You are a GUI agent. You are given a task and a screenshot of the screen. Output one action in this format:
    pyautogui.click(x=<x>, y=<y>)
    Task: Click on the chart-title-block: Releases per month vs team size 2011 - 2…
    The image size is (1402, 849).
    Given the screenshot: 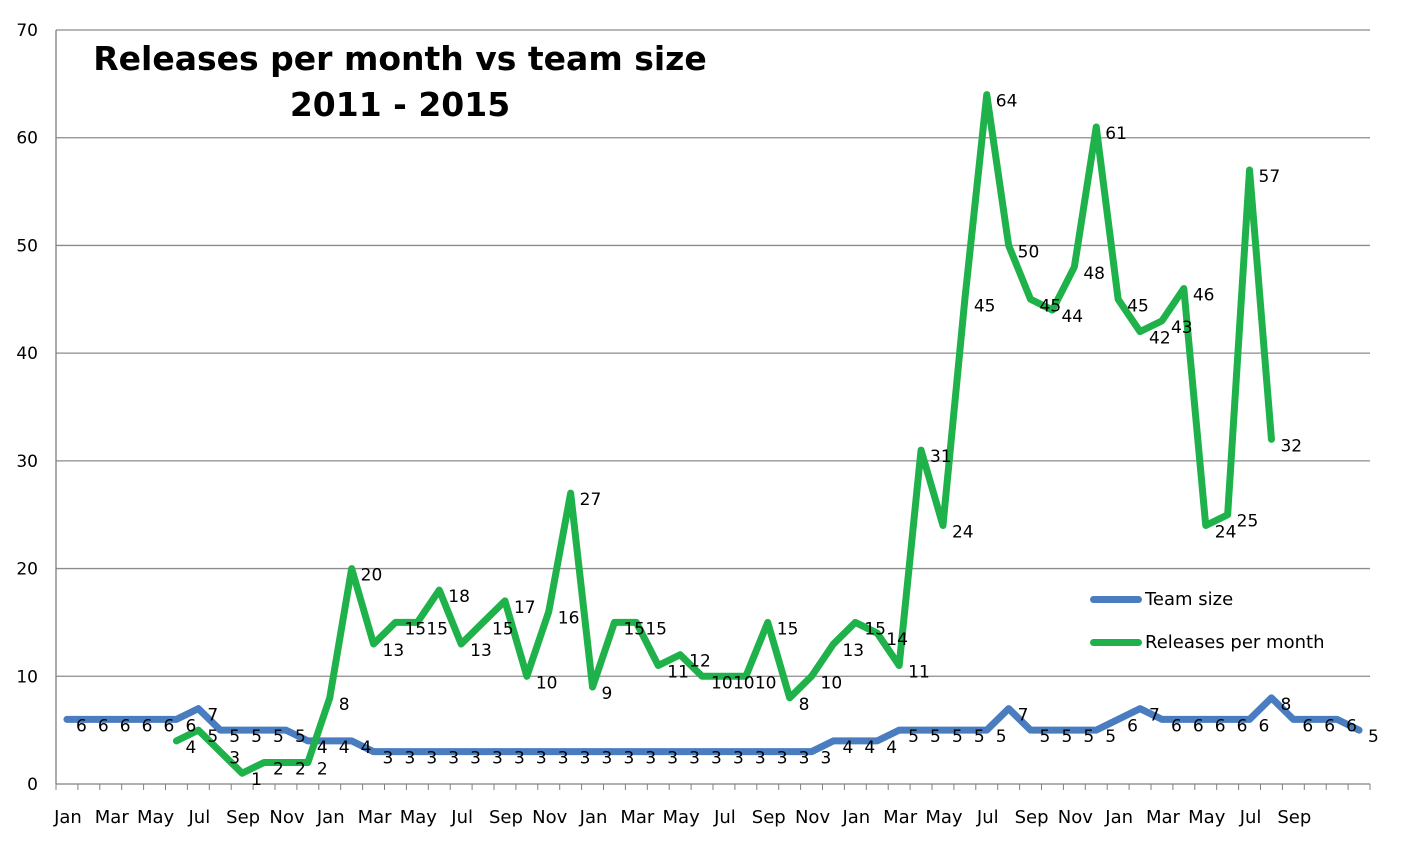 What is the action you would take?
    pyautogui.click(x=400, y=82)
    